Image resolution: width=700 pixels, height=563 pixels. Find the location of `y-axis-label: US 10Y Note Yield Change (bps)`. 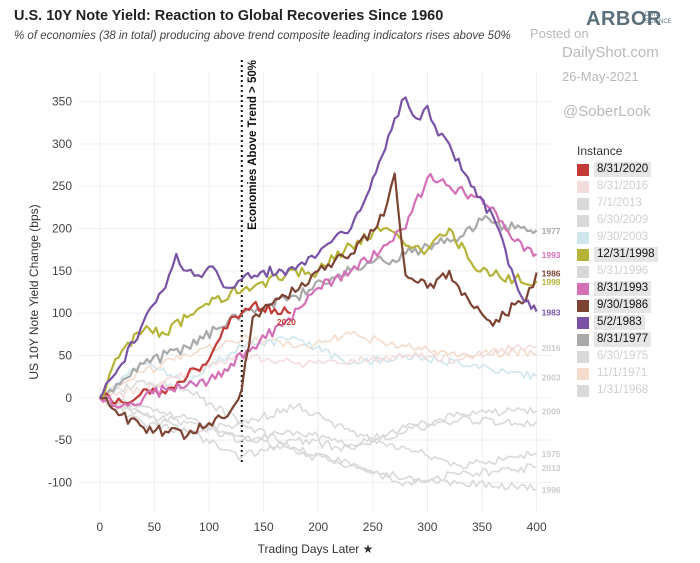

y-axis-label: US 10Y Note Yield Change (bps) is located at coordinates (34, 291).